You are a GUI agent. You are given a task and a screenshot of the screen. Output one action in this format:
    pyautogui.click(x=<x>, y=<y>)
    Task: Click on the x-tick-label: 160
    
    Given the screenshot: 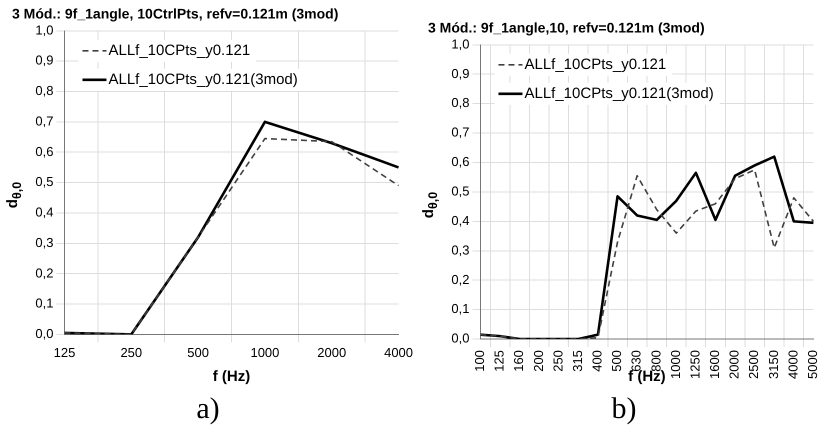 What is the action you would take?
    pyautogui.click(x=518, y=361)
    